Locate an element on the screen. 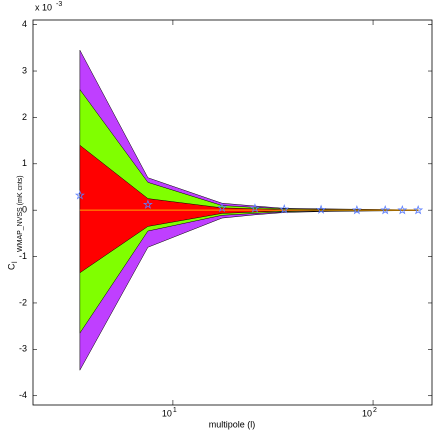 The image size is (436, 437). y-tick-label: 2 is located at coordinates (24, 117).